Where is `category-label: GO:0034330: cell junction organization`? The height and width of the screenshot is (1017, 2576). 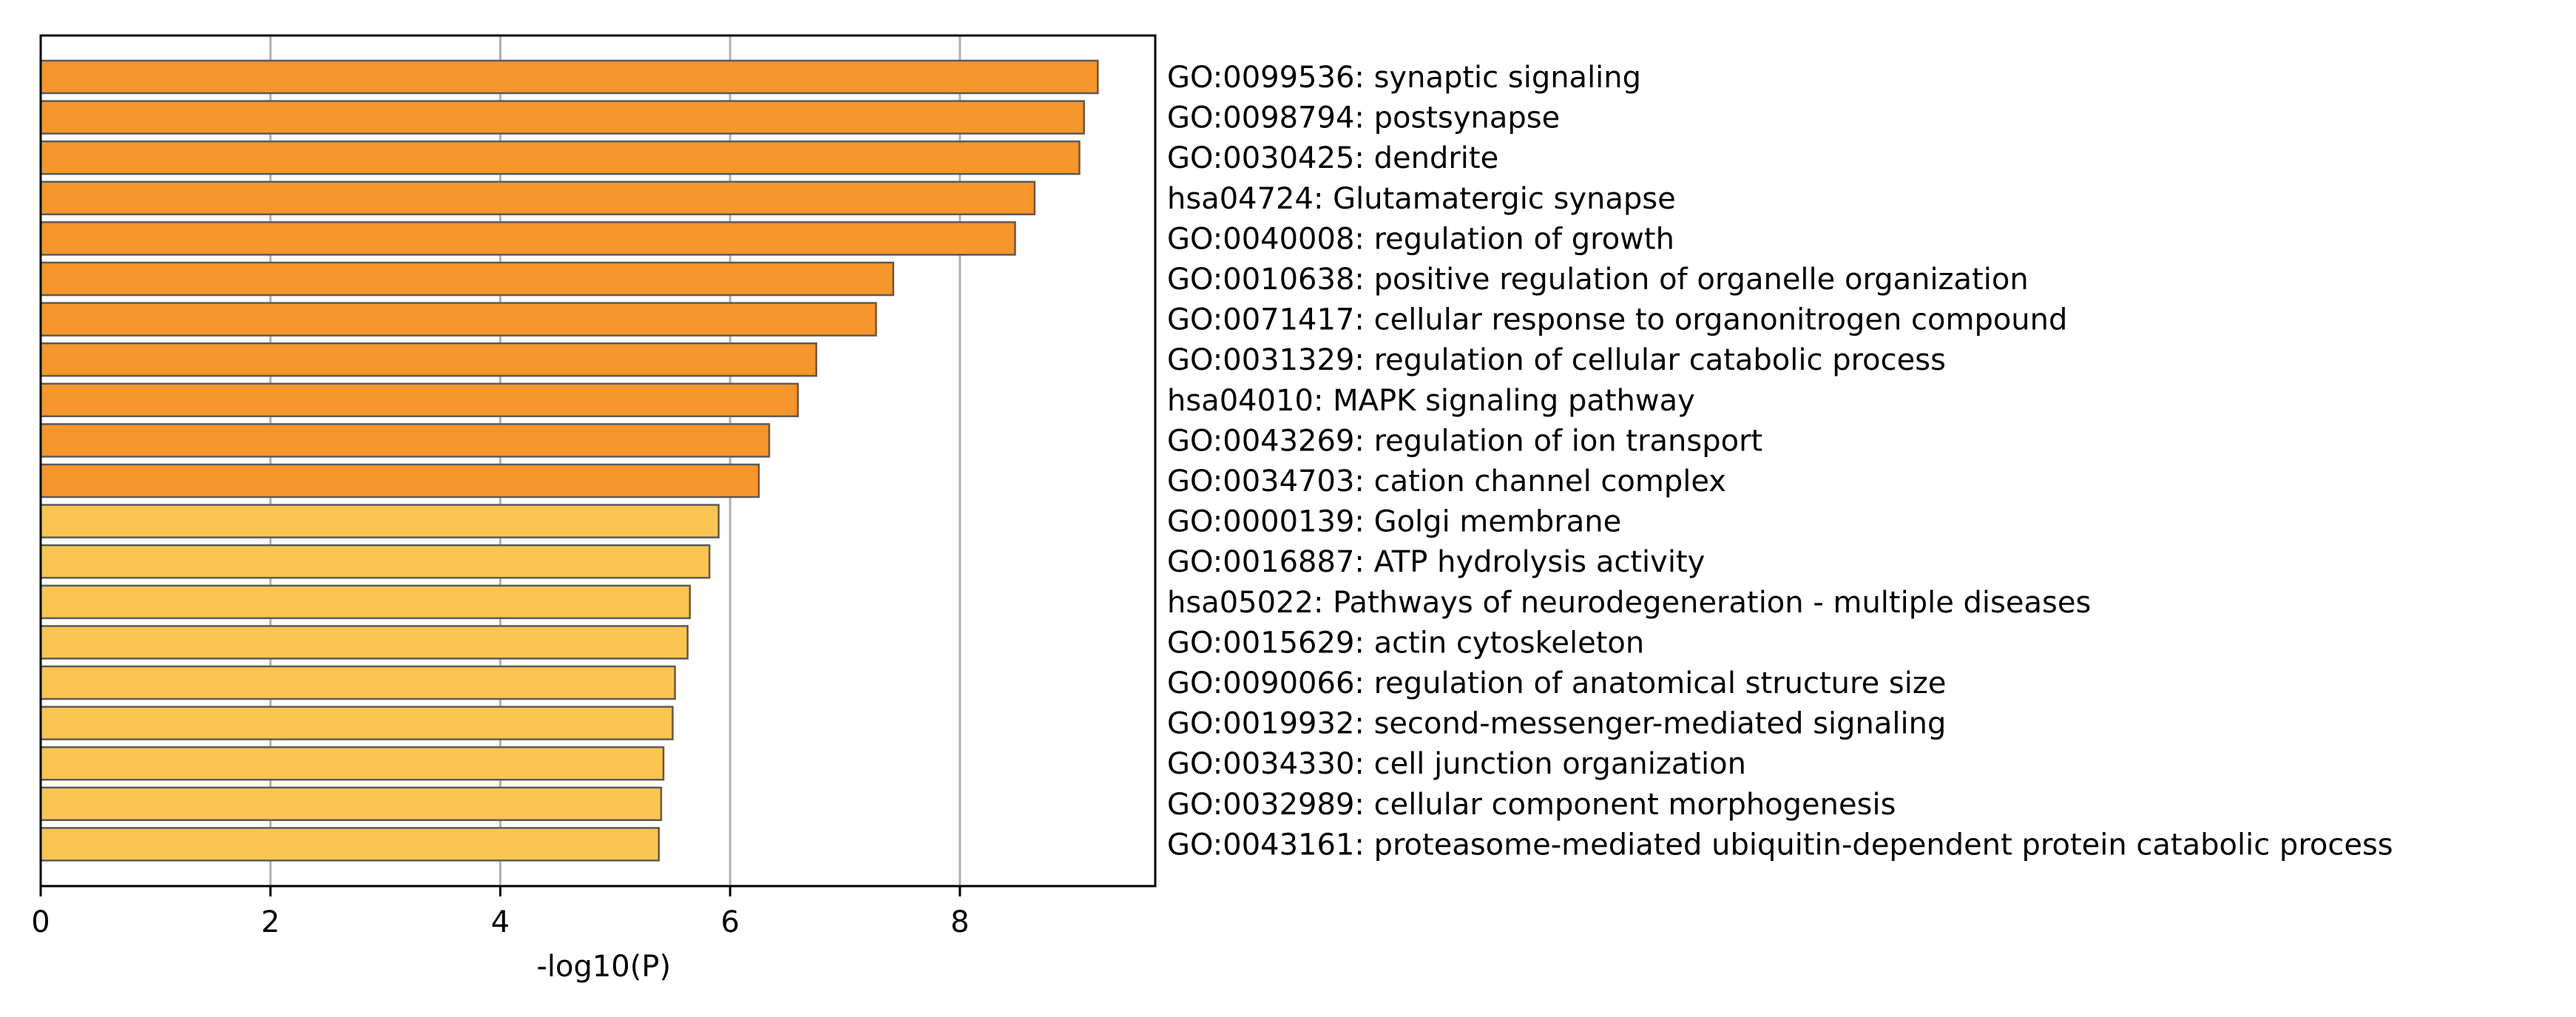
category-label: GO:0034330: cell junction organization is located at coordinates (1456, 764).